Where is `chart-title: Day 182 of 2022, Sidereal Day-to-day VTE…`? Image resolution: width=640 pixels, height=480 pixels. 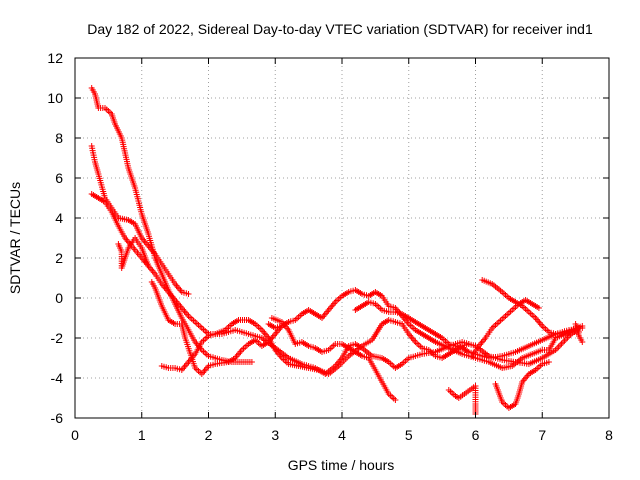 chart-title: Day 182 of 2022, Sidereal Day-to-day VTE… is located at coordinates (340, 29).